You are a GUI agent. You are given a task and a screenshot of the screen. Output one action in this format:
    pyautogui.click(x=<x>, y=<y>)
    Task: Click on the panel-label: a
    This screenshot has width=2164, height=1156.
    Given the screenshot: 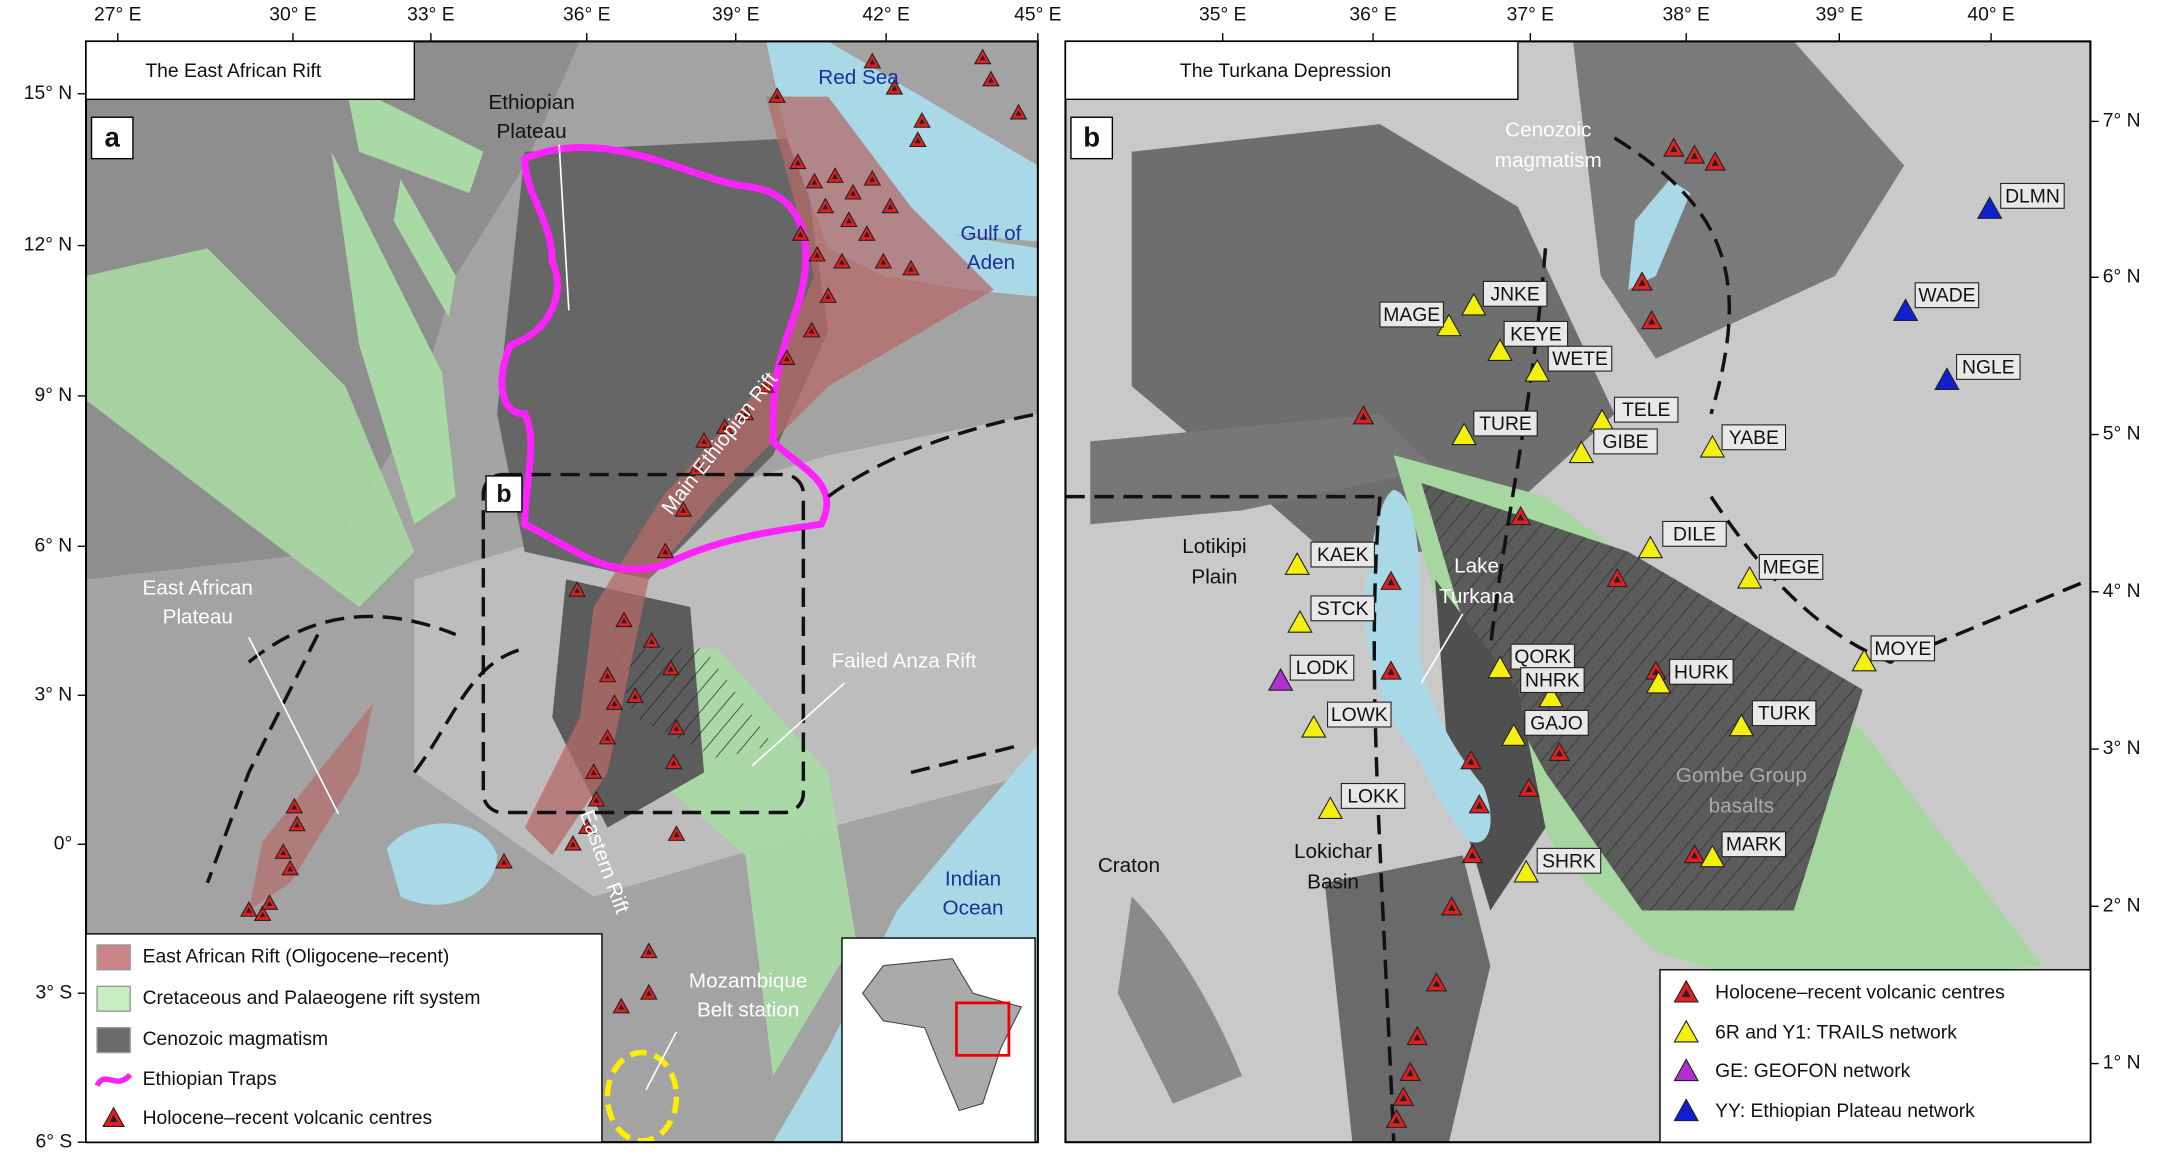 What is the action you would take?
    pyautogui.click(x=113, y=137)
    